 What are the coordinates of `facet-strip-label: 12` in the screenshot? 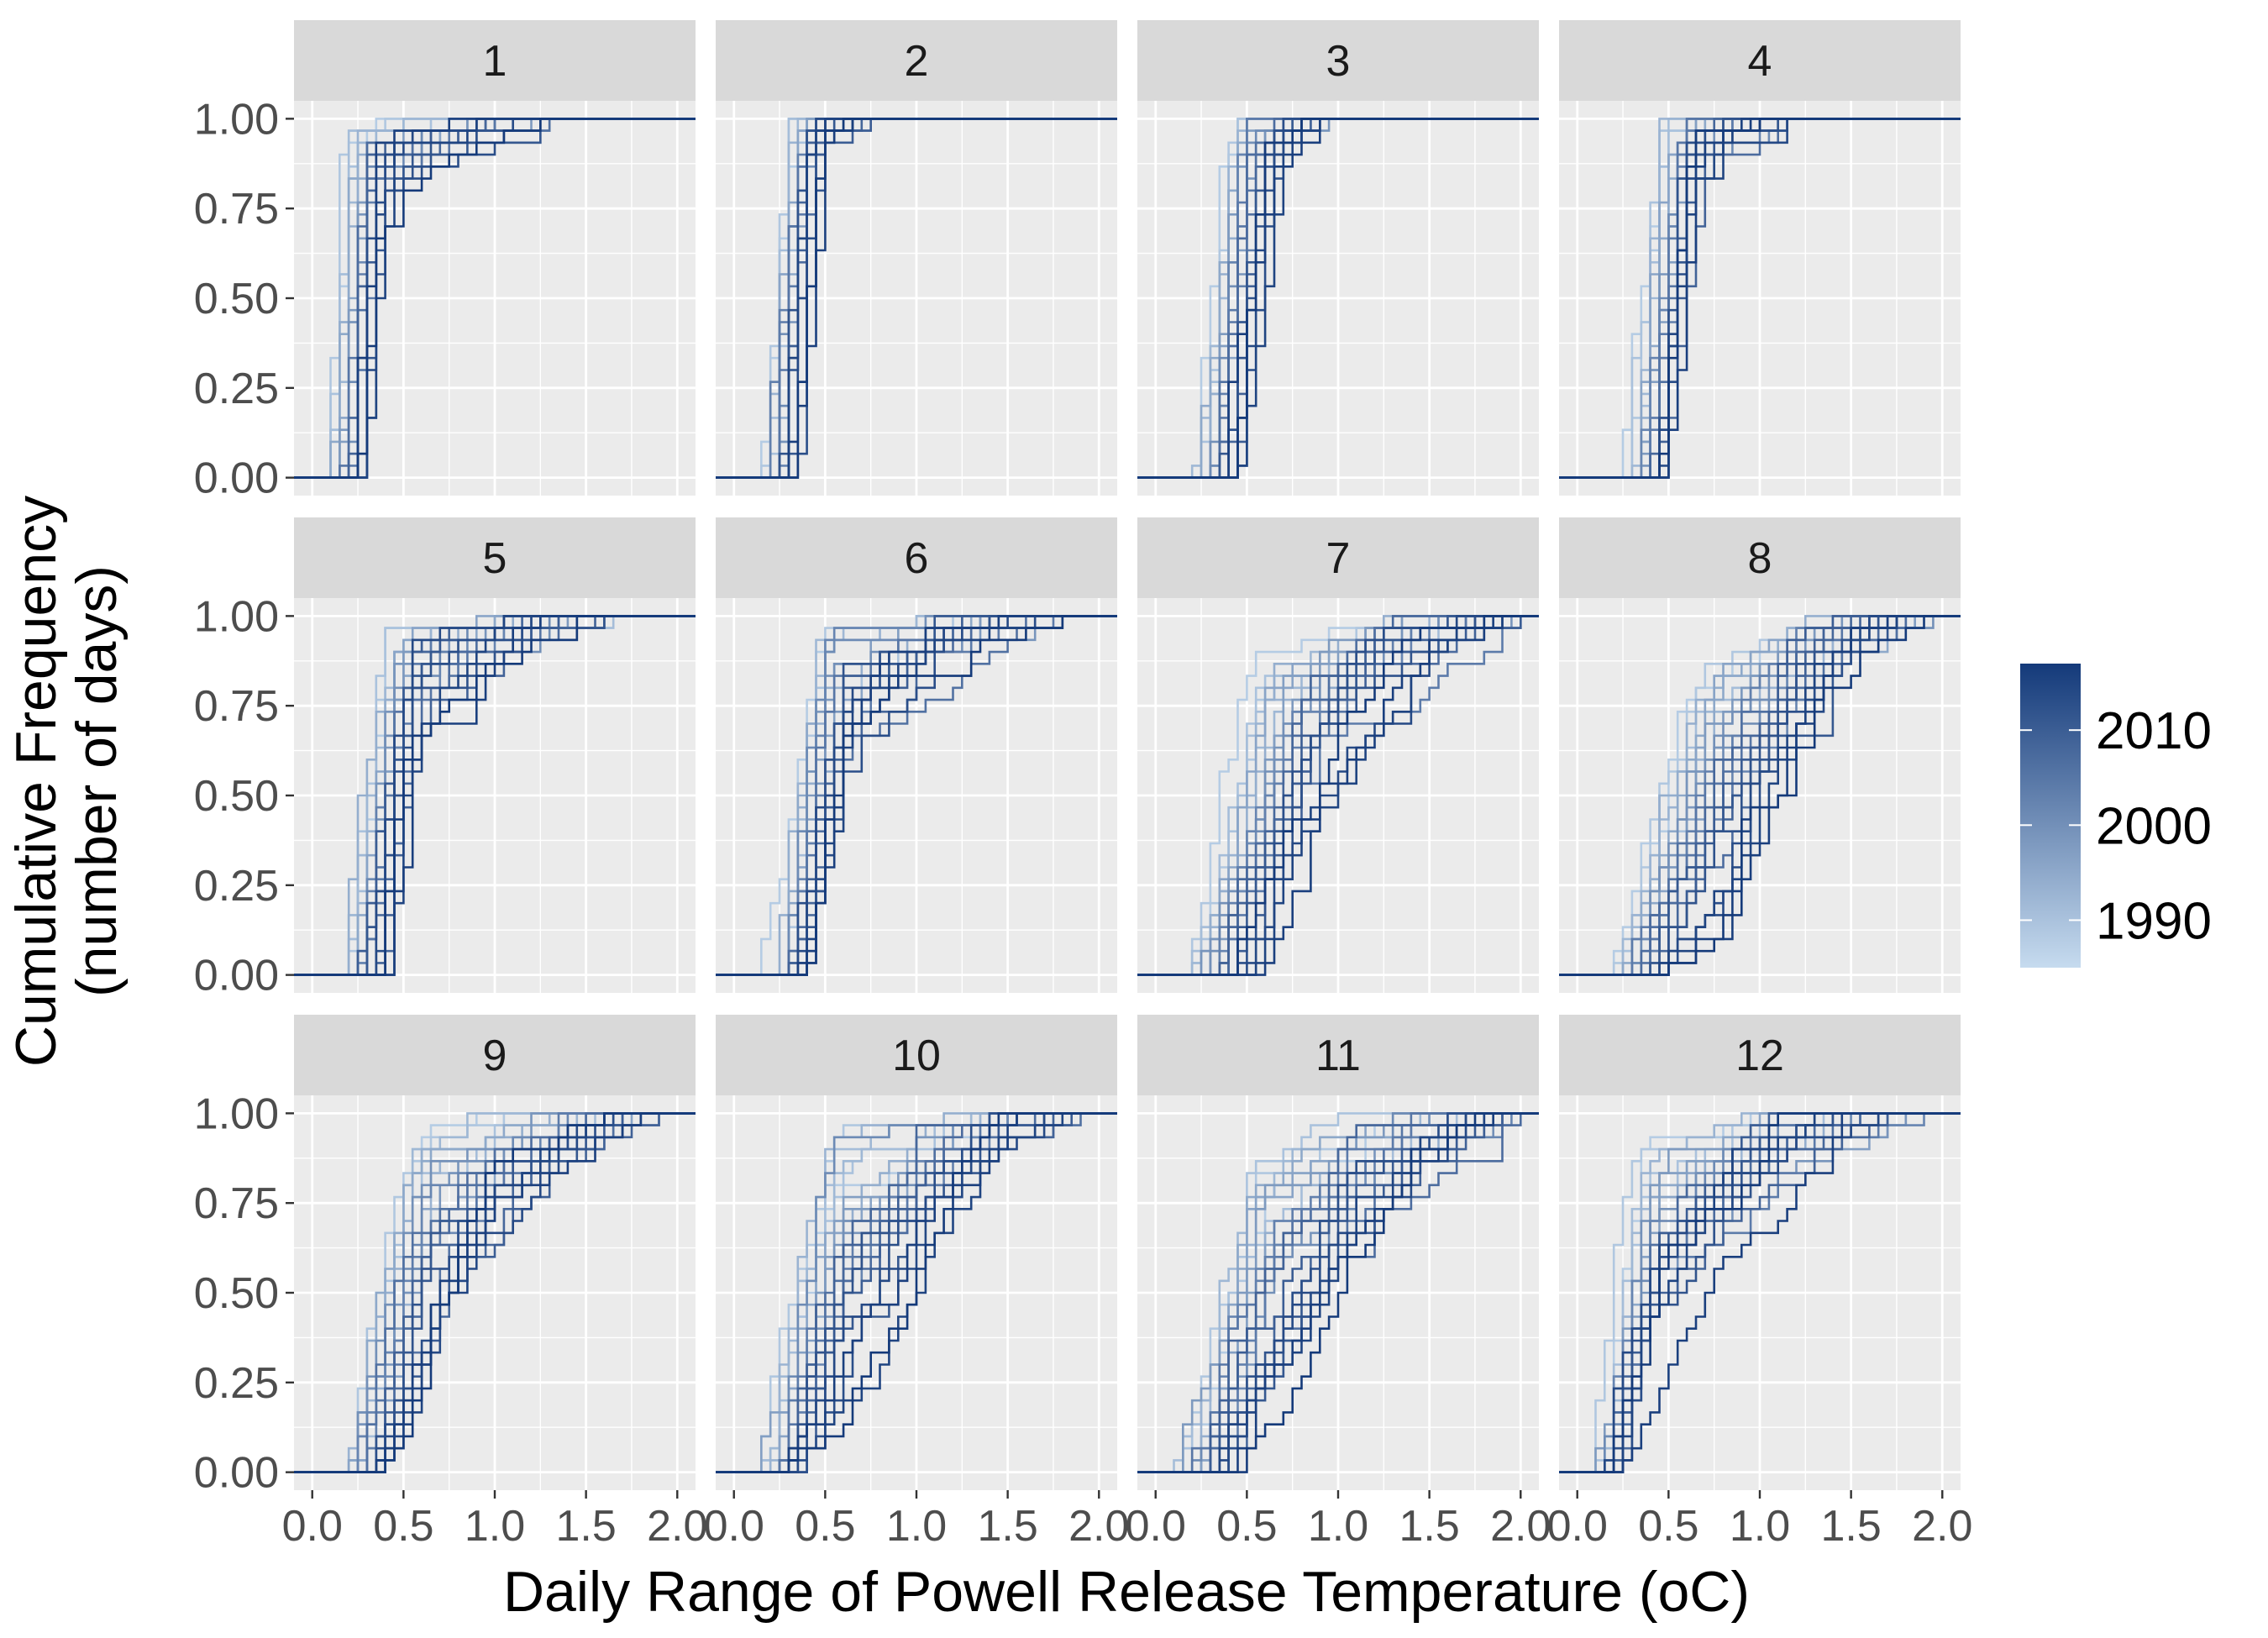 It's located at (1759, 1056).